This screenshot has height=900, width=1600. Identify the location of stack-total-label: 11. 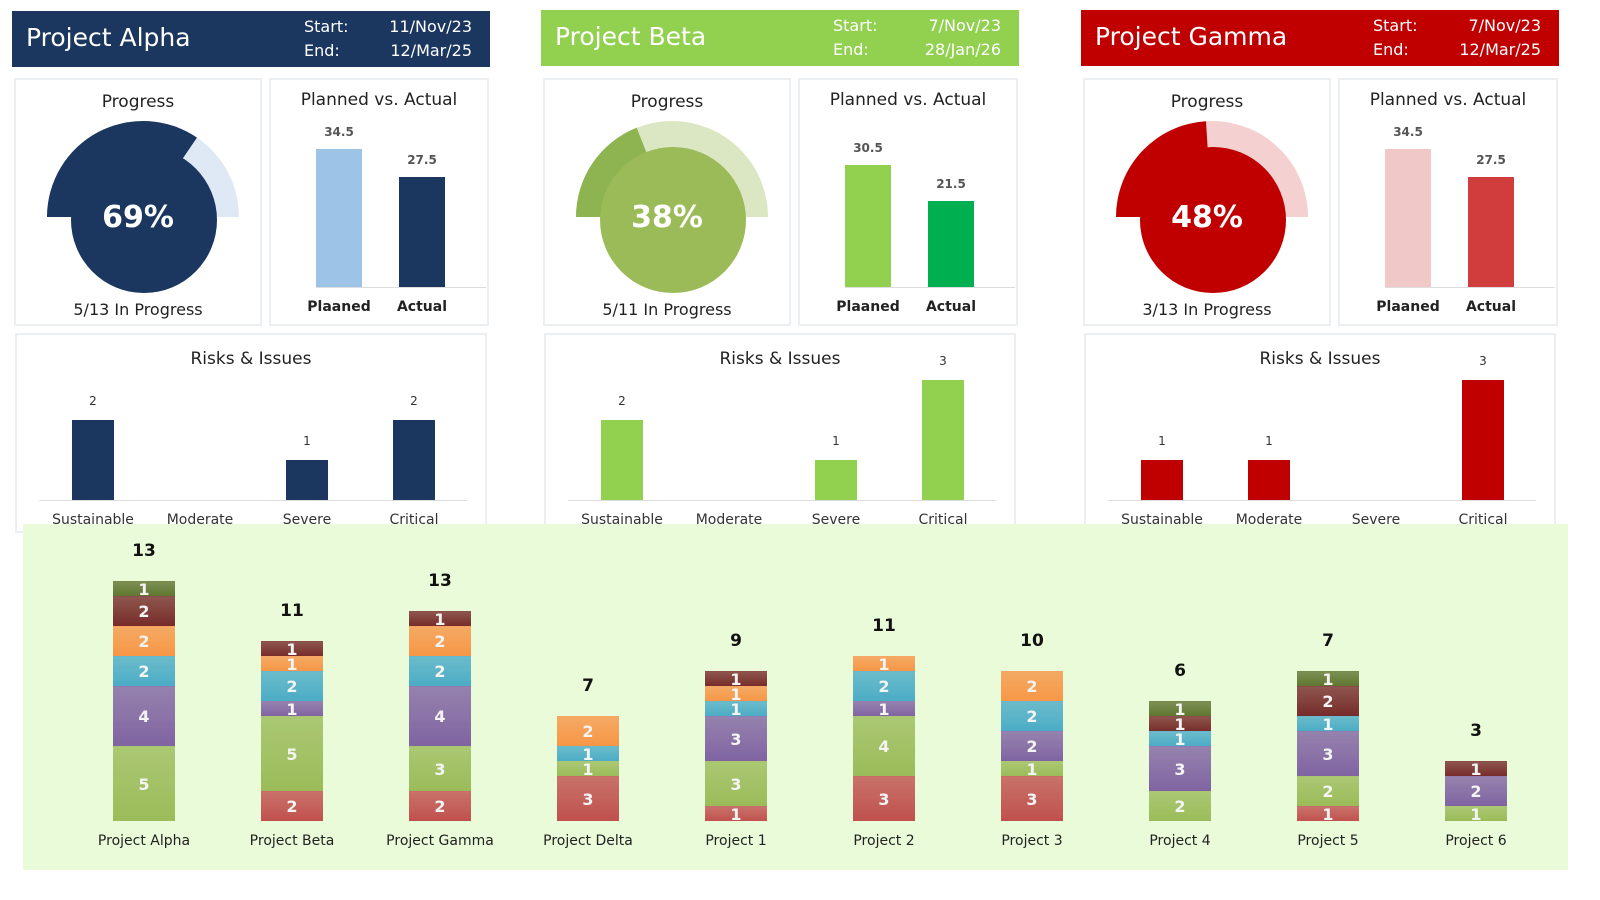
(292, 611).